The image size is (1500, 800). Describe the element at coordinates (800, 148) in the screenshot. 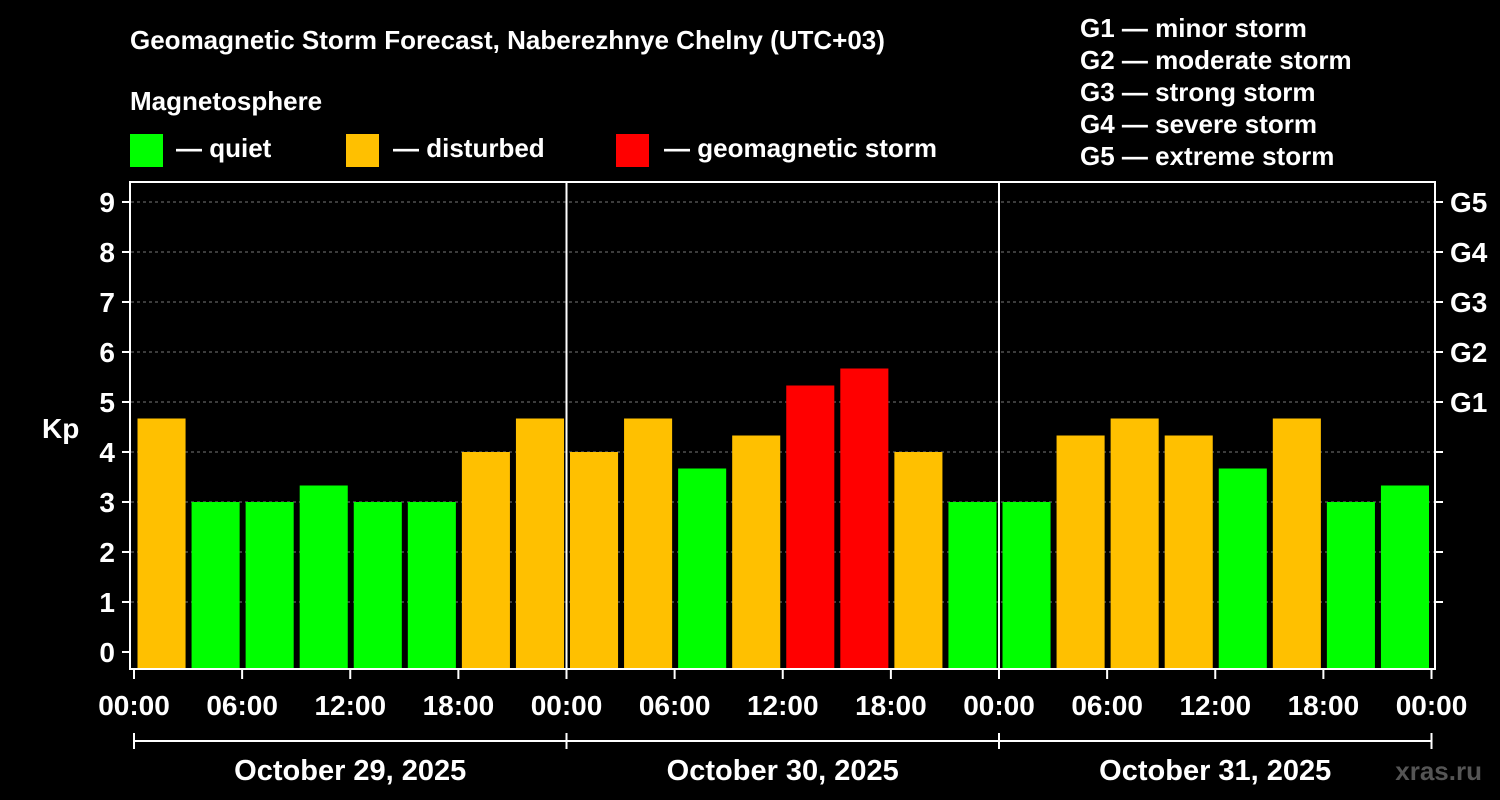

I see `legend-label-storm: — geomagnetic storm` at that location.